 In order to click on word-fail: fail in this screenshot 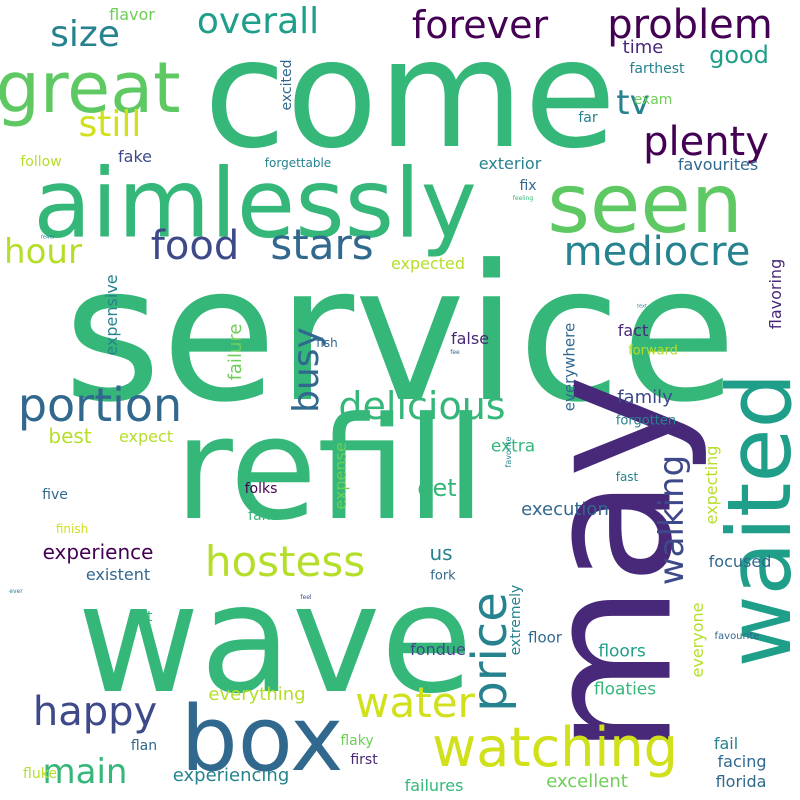, I will do `click(726, 743)`.